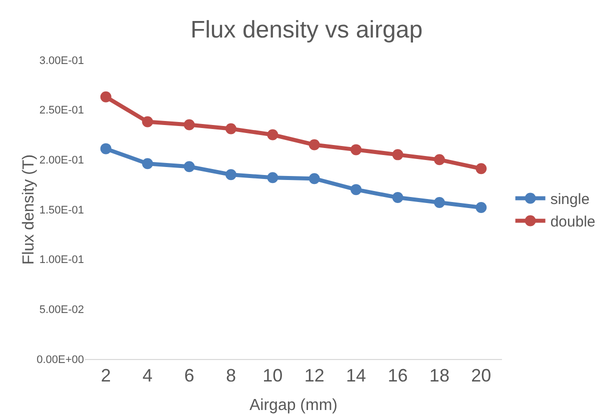 This screenshot has width=613, height=414. Describe the element at coordinates (29, 209) in the screenshot. I see `y-axis-title: Flux density (T)` at that location.